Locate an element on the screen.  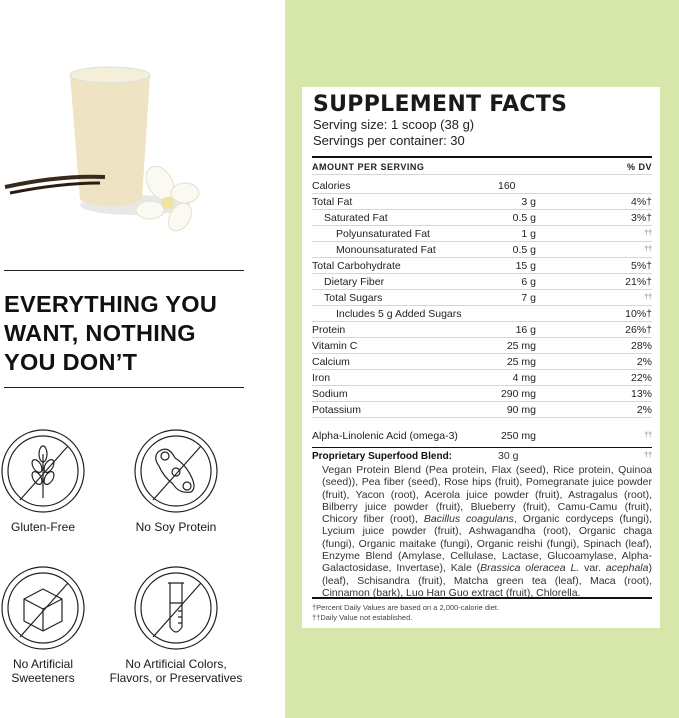
blend-name: Proprietary Superfood Blend: is located at coordinates (382, 456).